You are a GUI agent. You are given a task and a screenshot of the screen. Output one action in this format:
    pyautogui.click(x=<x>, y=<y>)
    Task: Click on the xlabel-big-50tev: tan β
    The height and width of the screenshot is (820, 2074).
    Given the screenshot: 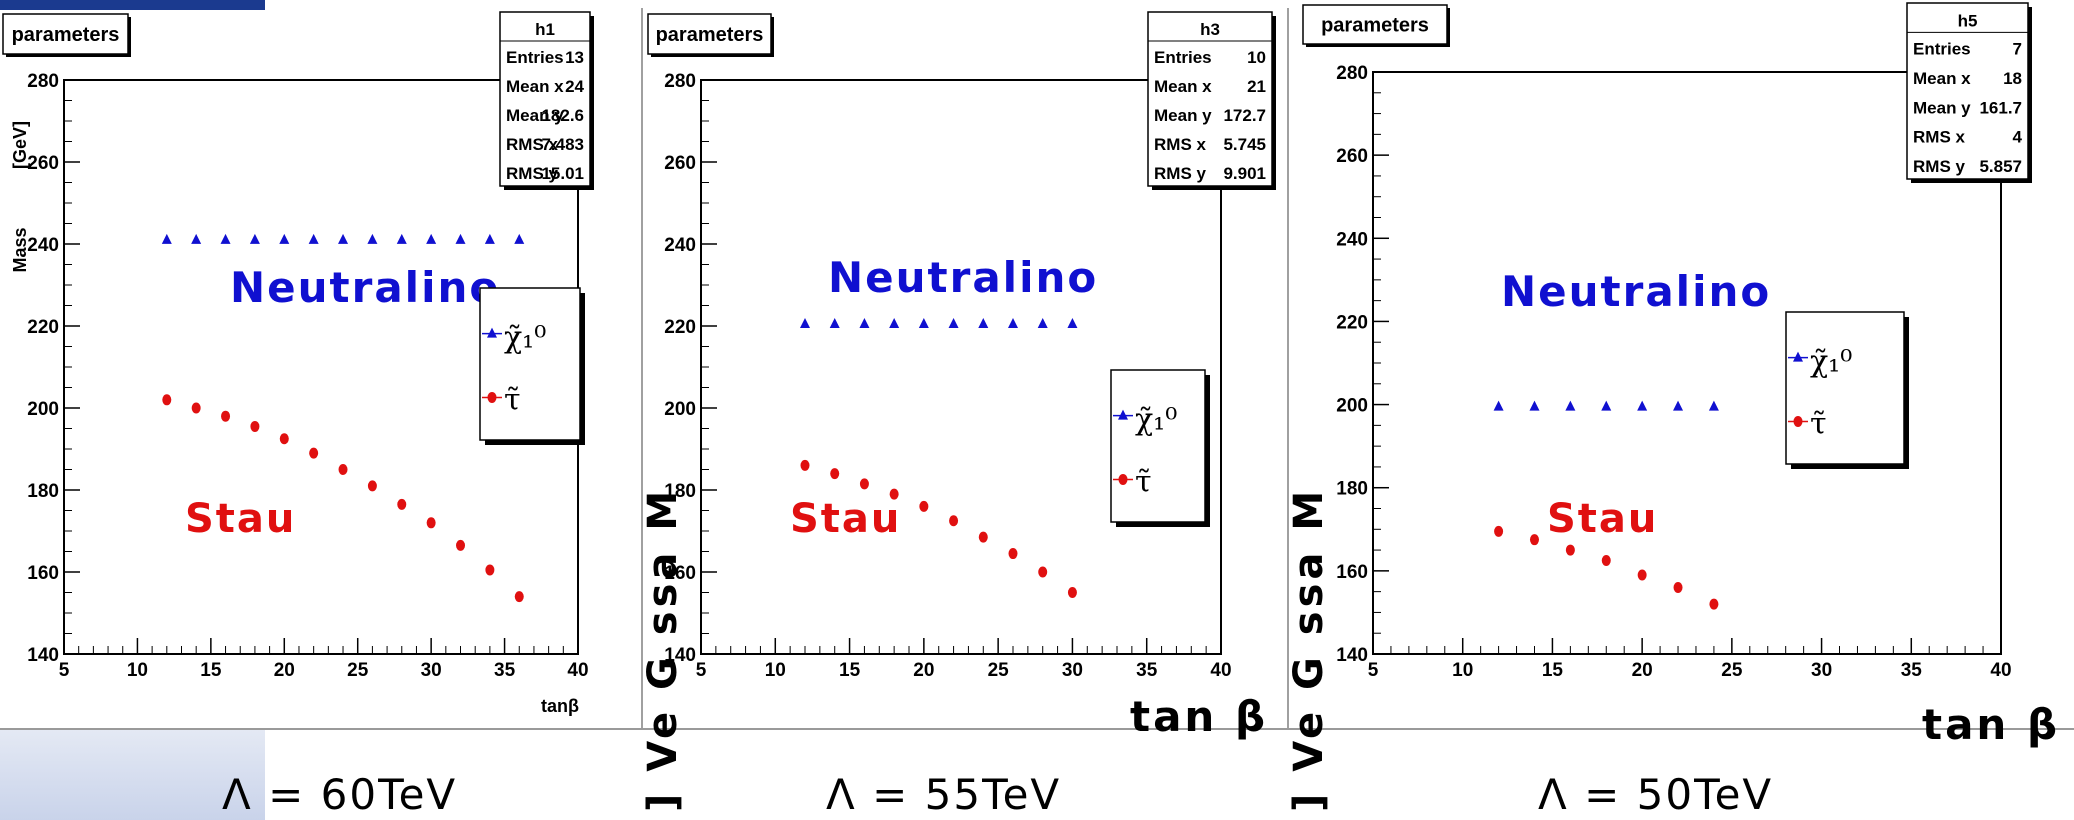 What is the action you would take?
    pyautogui.click(x=1991, y=724)
    